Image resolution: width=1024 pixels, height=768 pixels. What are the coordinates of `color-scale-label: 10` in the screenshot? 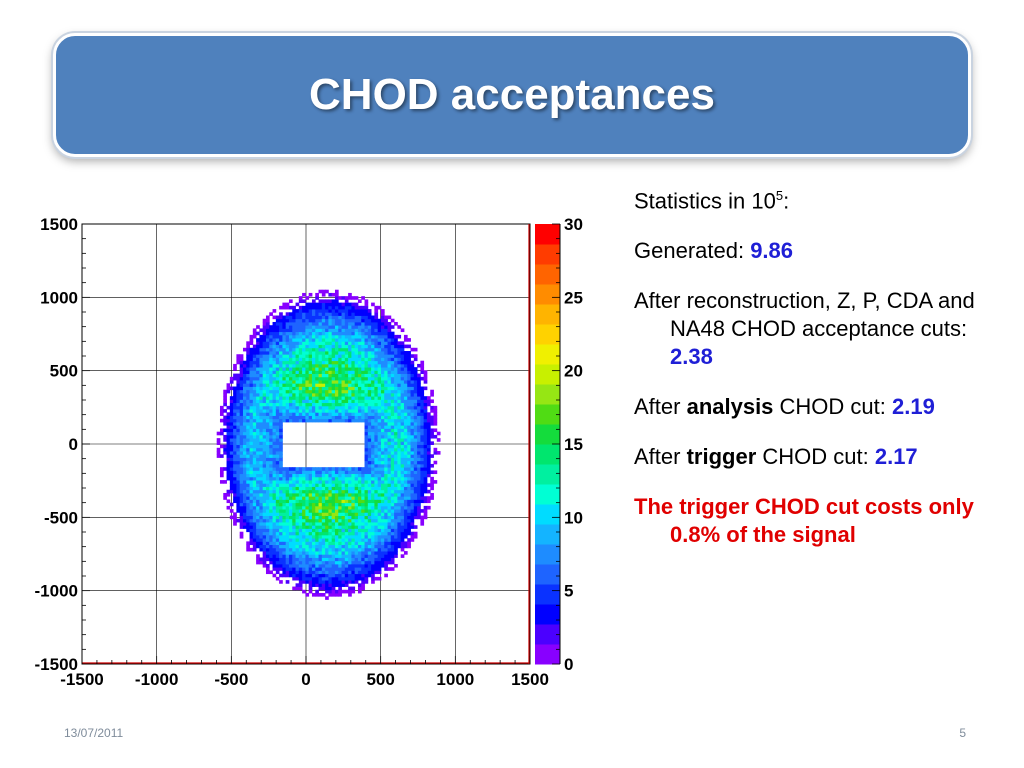 It's located at (573, 517).